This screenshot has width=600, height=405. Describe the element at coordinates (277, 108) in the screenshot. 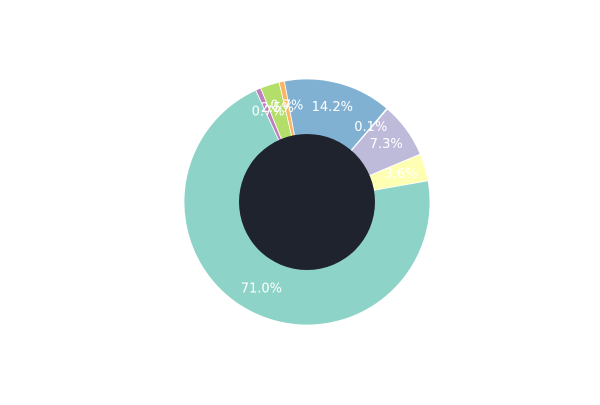

I see `slice-label-2: 2.5%` at that location.